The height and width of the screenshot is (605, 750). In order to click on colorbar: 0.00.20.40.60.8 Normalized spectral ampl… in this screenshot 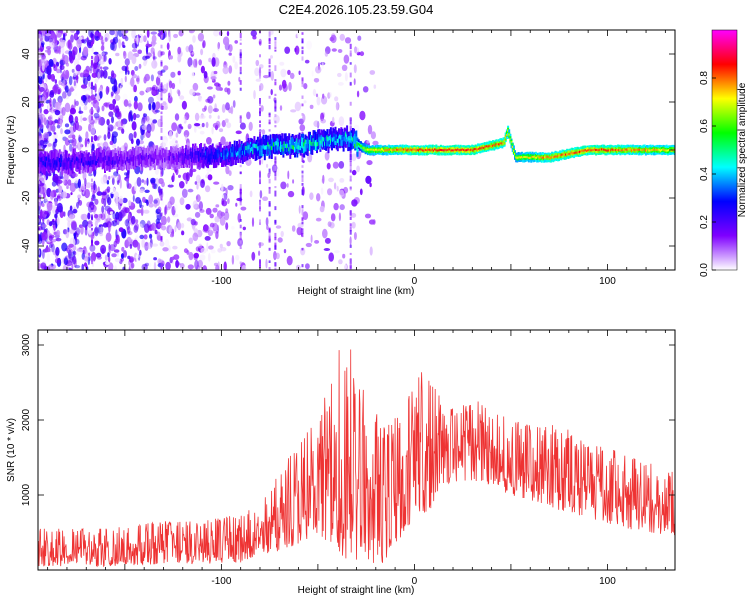, I will do `click(723, 153)`.